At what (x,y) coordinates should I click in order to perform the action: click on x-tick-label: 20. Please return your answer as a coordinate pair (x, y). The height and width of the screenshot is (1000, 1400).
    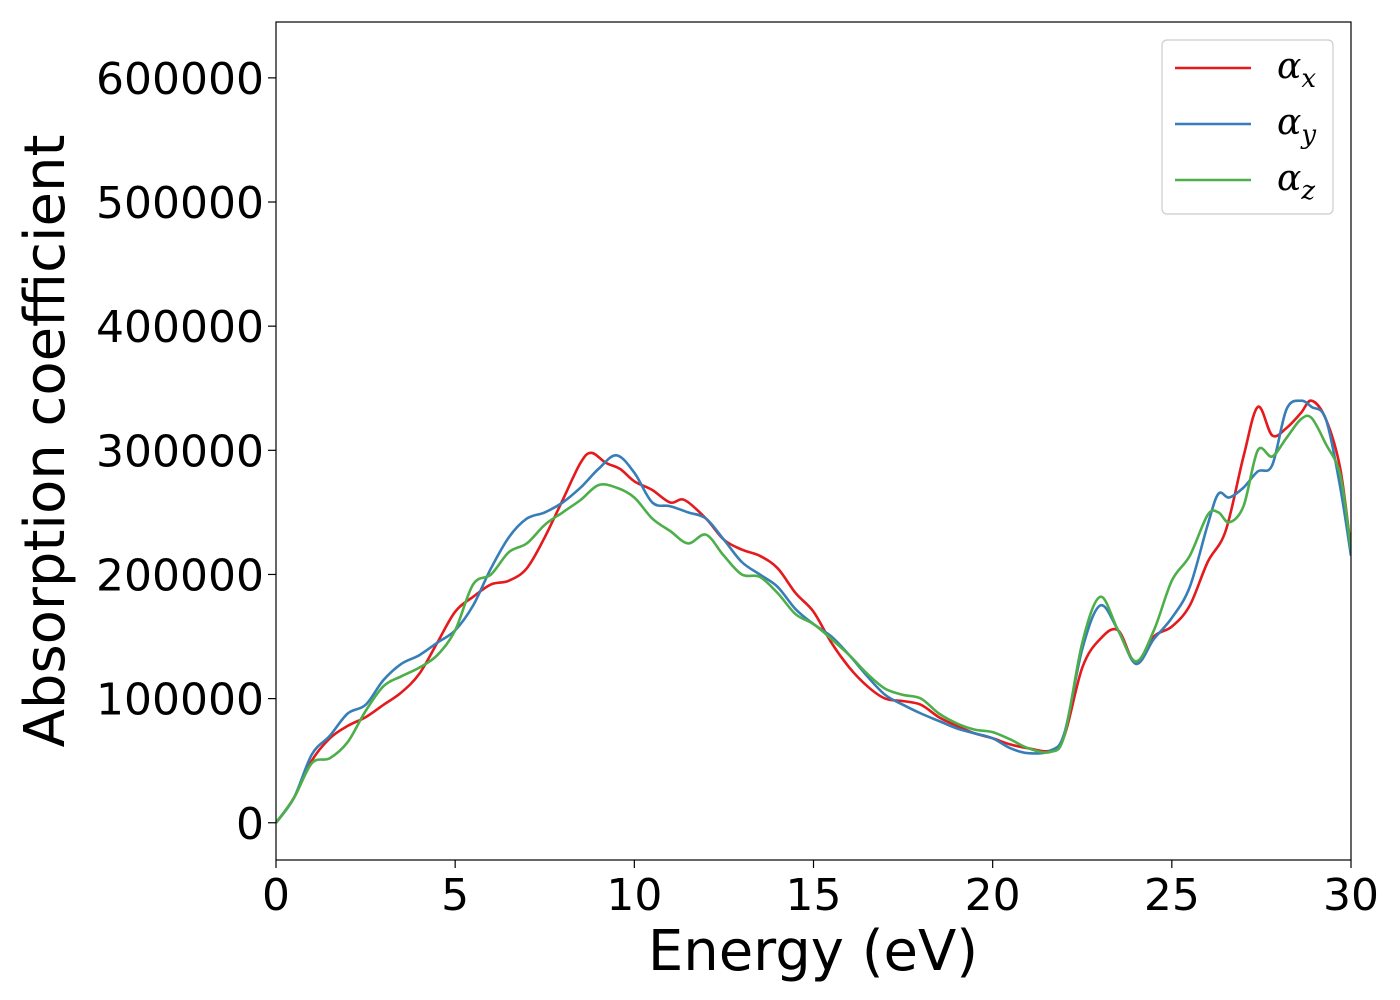
    Looking at the image, I should click on (993, 895).